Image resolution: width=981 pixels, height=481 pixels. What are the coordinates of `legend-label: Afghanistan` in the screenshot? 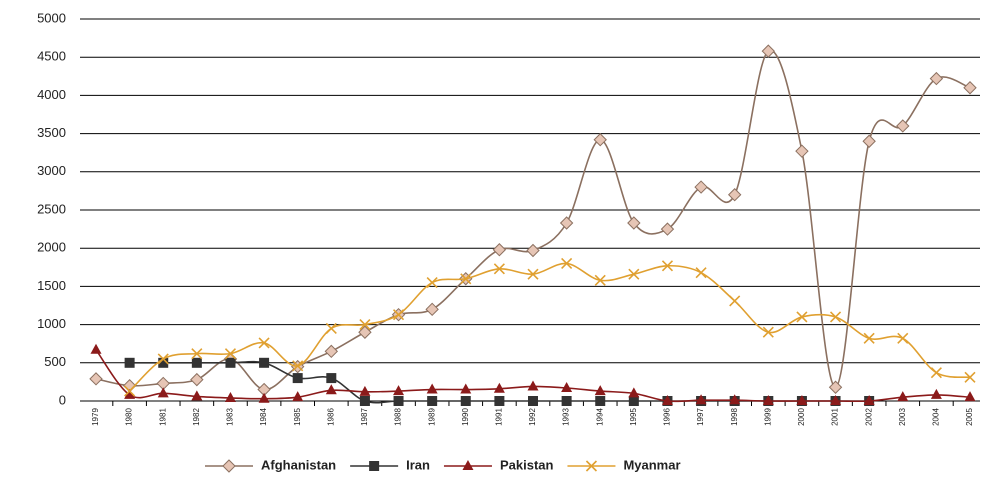 It's located at (298, 464).